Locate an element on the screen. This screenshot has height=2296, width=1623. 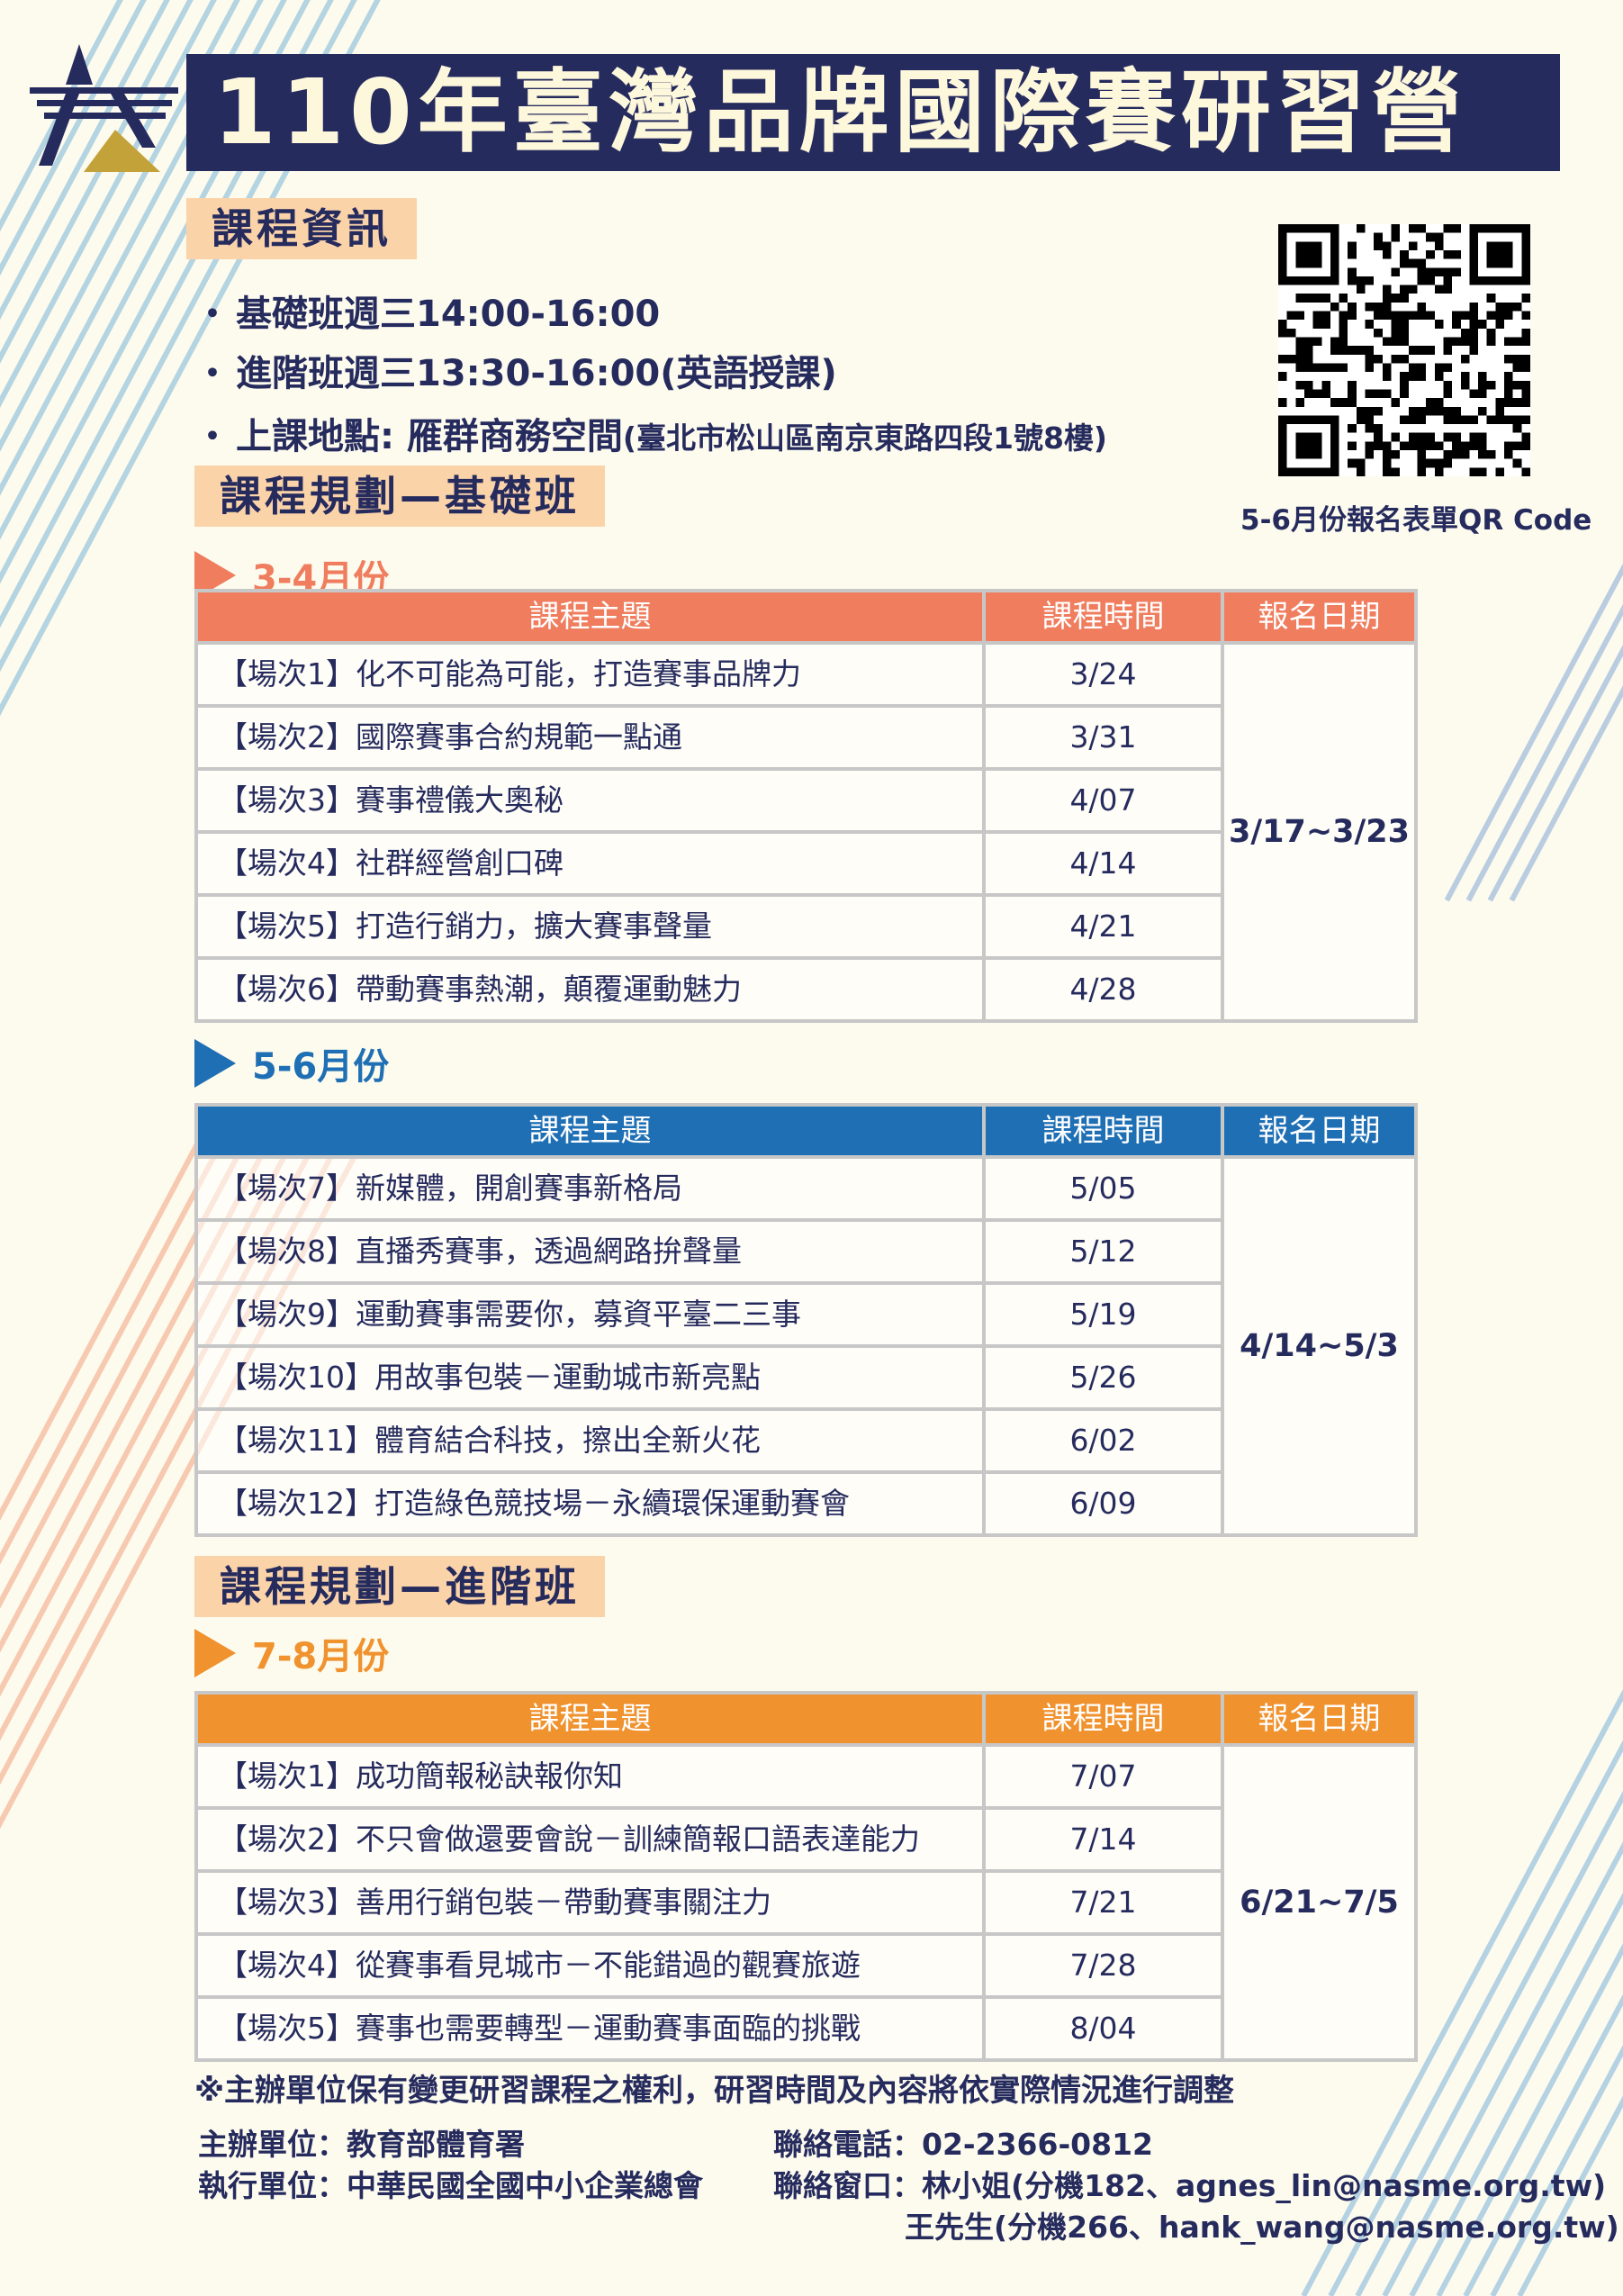
month-label: 5-6月份 is located at coordinates (291, 1063).